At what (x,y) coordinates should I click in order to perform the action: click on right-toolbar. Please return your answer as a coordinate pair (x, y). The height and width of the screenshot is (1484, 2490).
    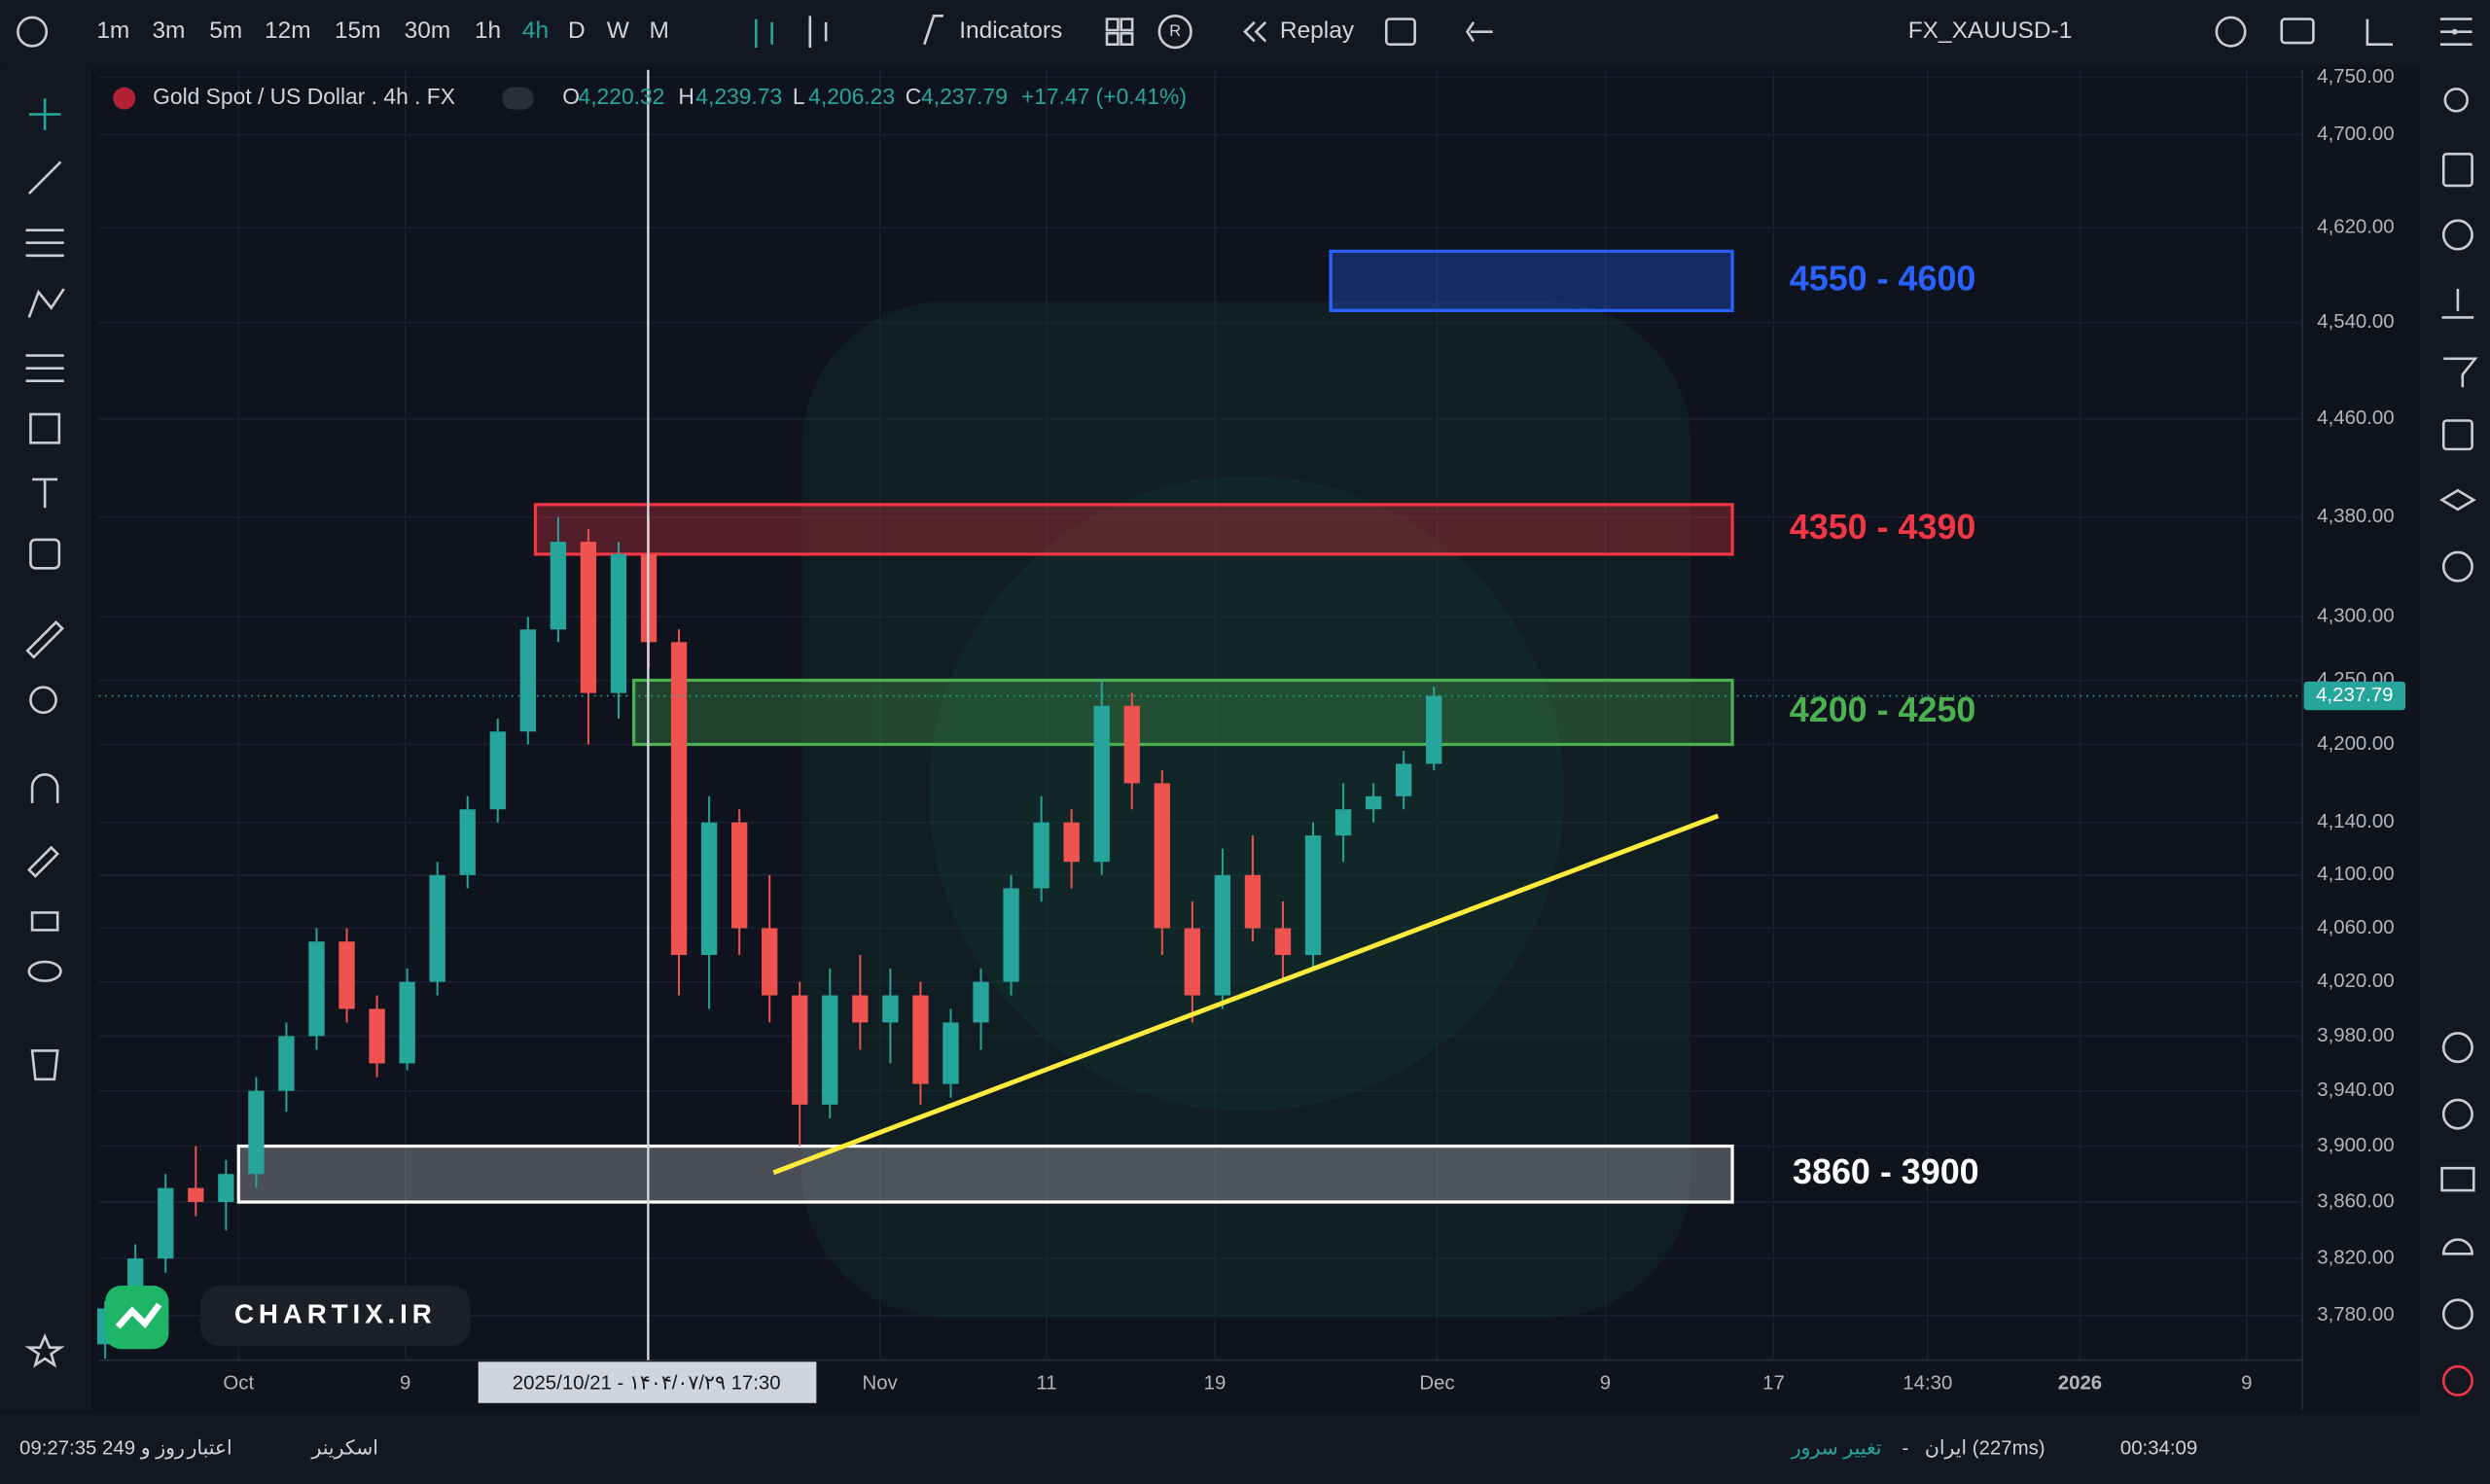
    Looking at the image, I should click on (2454, 742).